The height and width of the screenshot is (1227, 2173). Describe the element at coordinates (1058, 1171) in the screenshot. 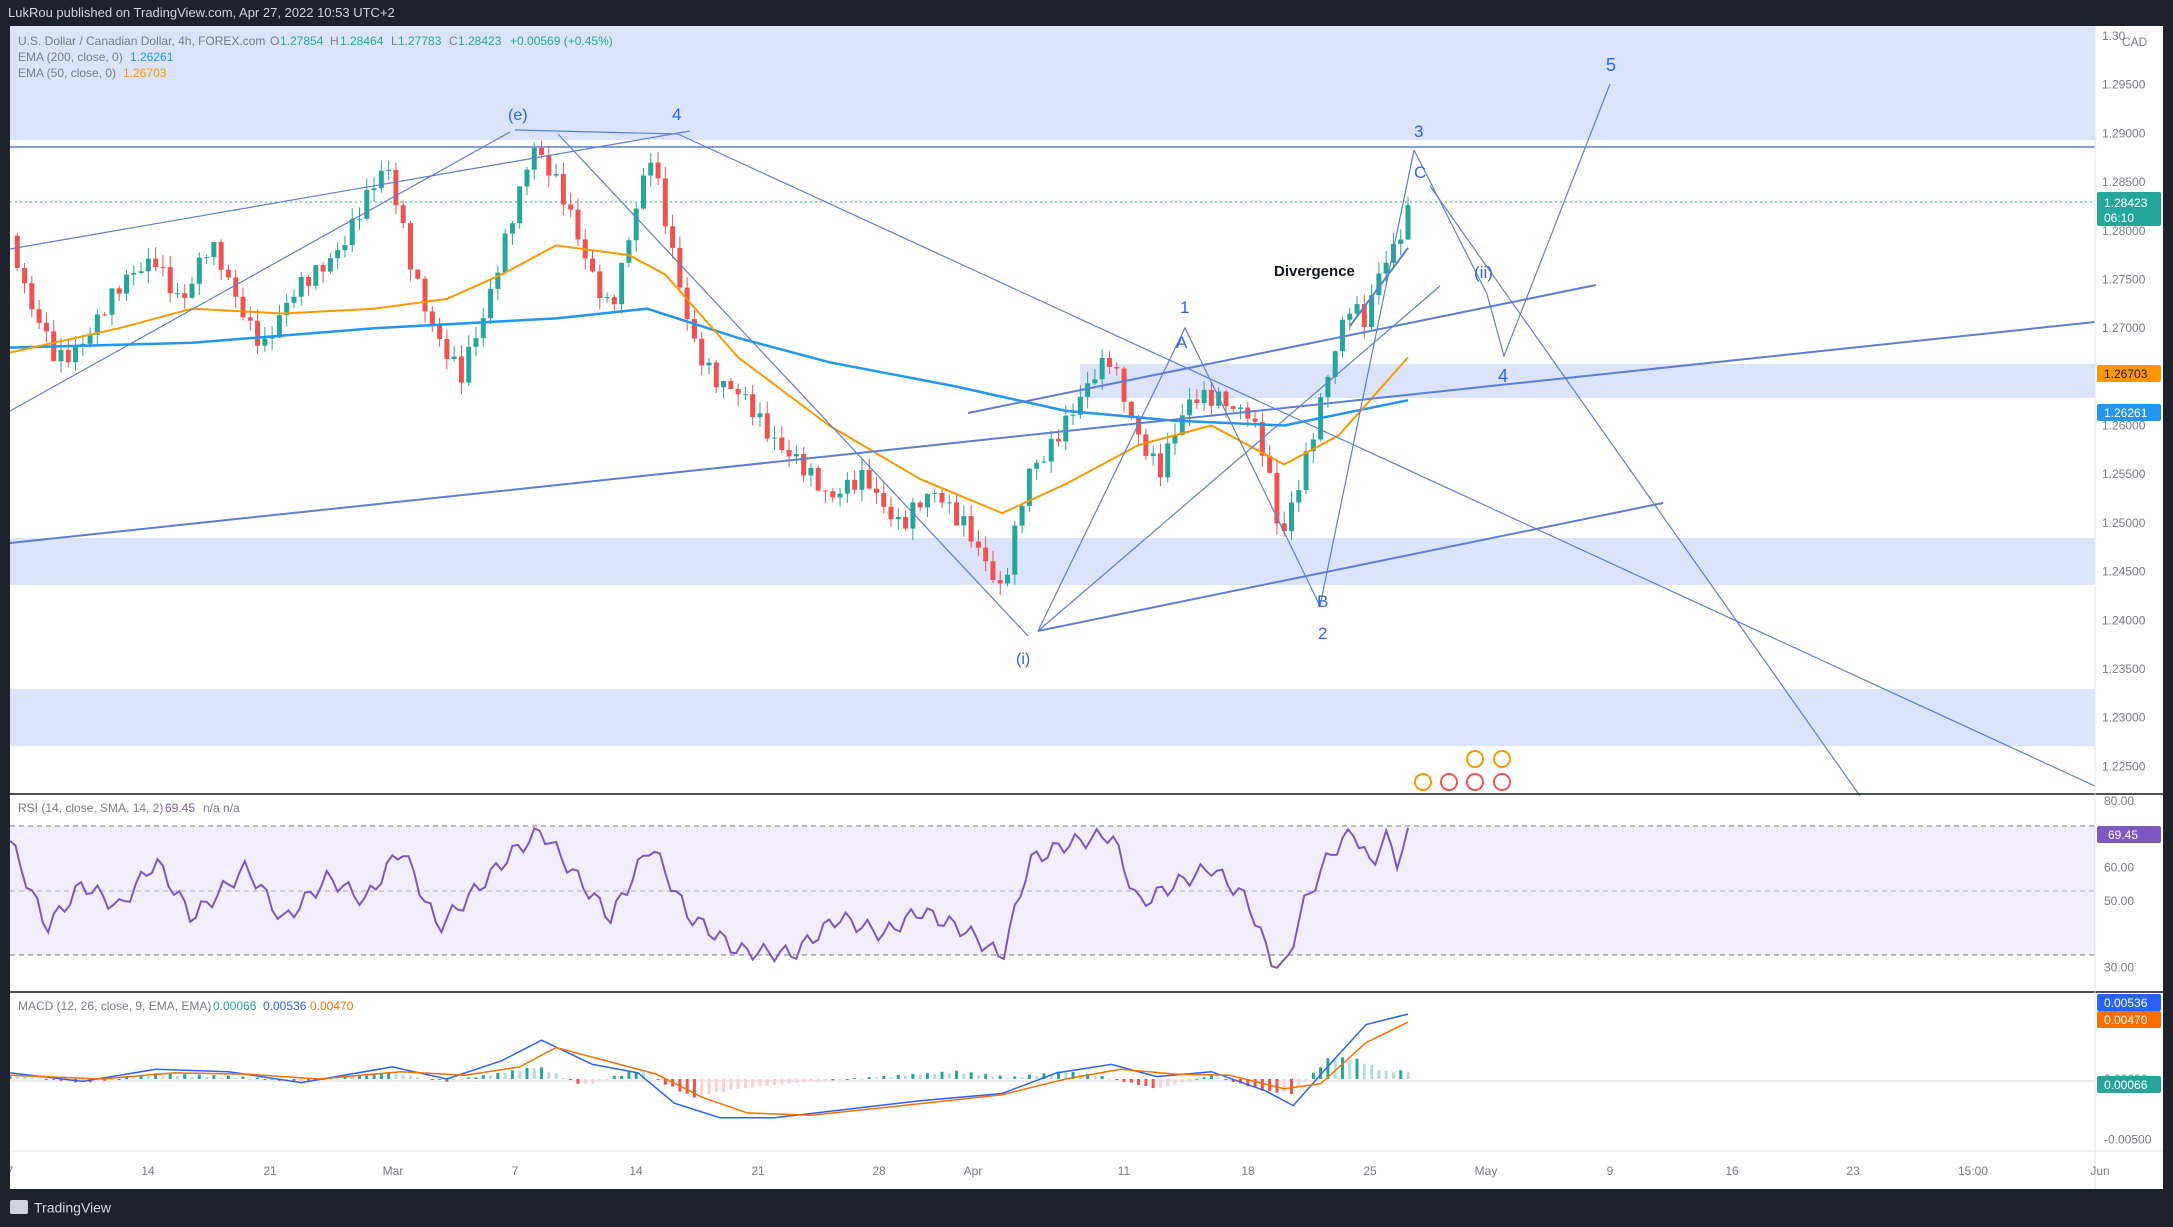

I see `time-axis: 7 14 21 Mar 7 14 21 28 Apr 11 18 25 May 9 16 23 15:00 Jun` at that location.